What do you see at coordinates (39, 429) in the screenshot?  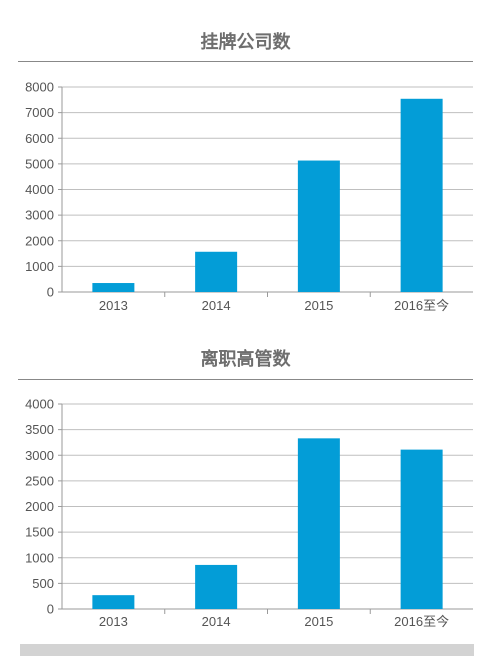 I see `y-tick-label: 3500` at bounding box center [39, 429].